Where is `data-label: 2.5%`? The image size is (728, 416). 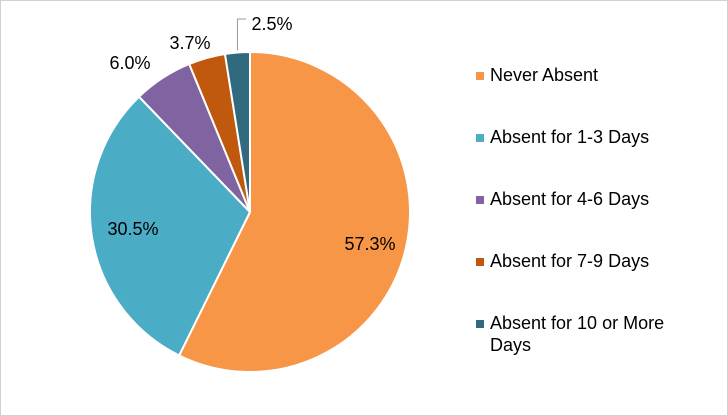 data-label: 2.5% is located at coordinates (271, 24).